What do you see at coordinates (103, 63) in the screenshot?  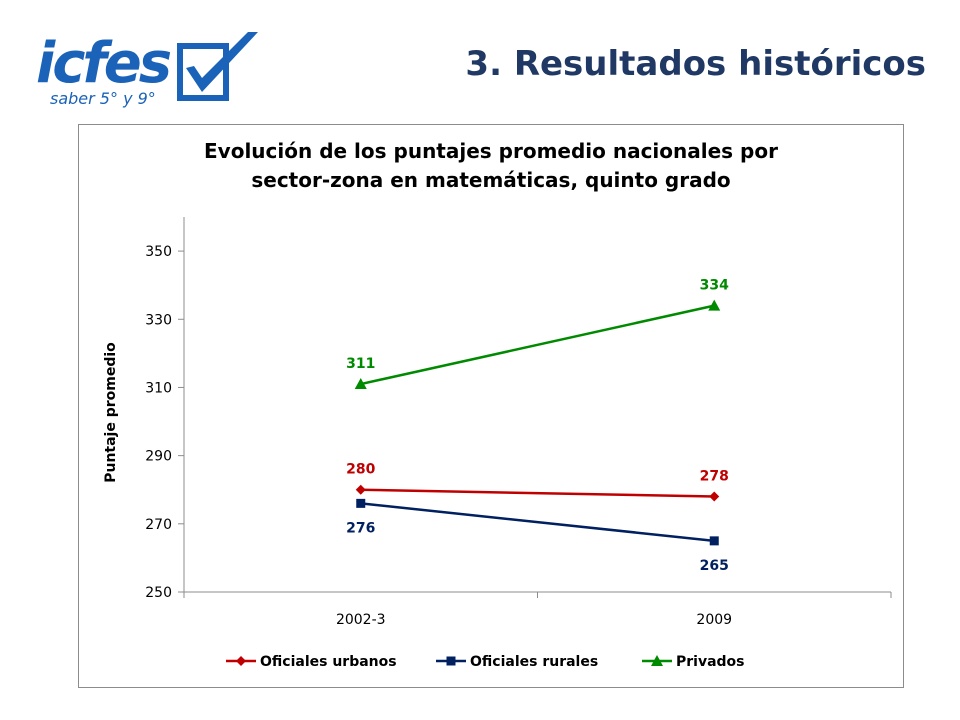 I see `logo-word: icfes` at bounding box center [103, 63].